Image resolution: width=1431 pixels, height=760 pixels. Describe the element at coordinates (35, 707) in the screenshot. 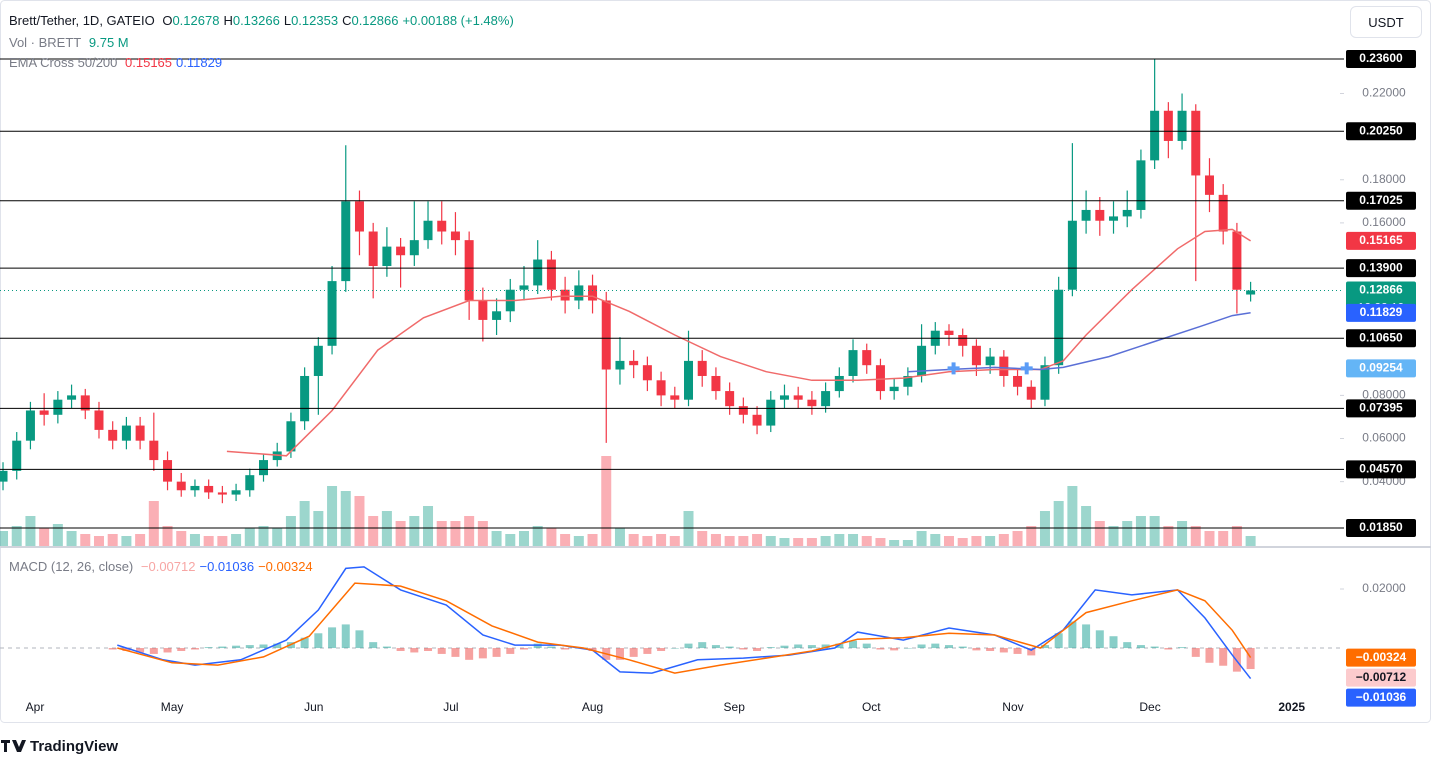

I see `x-tick-label: Apr` at that location.